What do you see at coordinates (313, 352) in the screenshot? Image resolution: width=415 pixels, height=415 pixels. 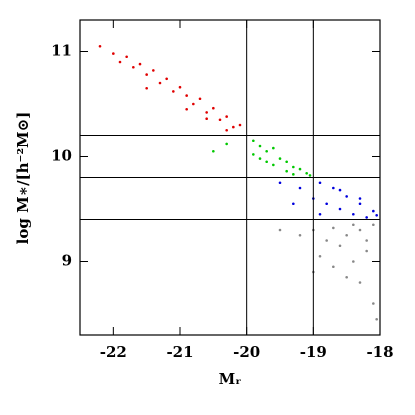 I see `x-tick-label: -19` at bounding box center [313, 352].